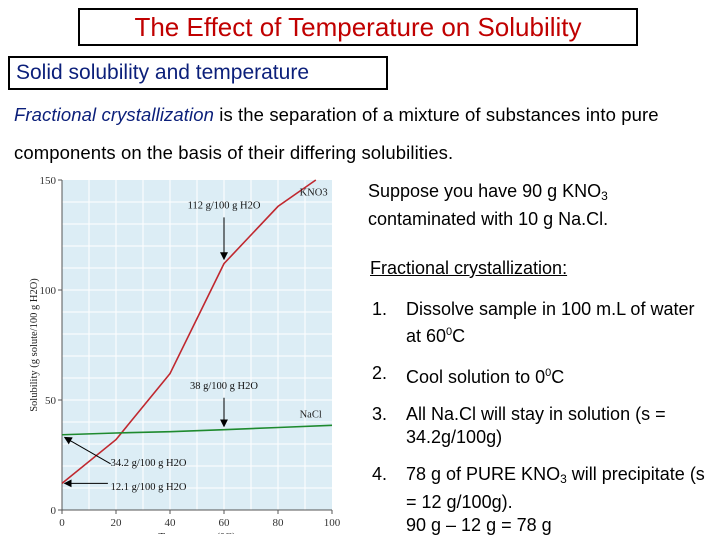  Describe the element at coordinates (485, 191) in the screenshot. I see `suppose-part1: Suppose you have 90 g KNO` at that location.